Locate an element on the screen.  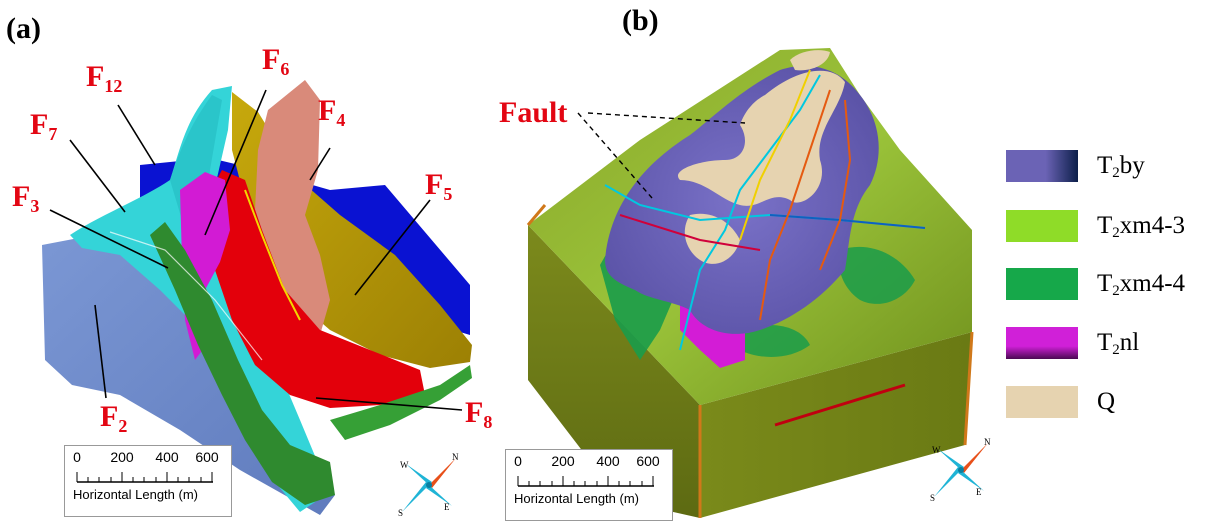
fault-label-f12: F12 is located at coordinates (104, 78).